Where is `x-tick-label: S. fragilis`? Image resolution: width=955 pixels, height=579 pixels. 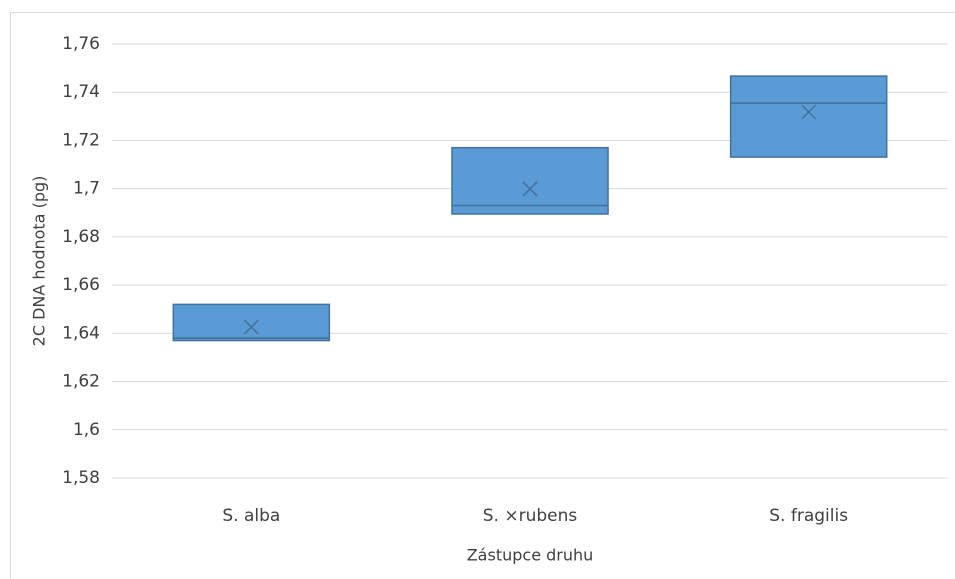
x-tick-label: S. fragilis is located at coordinates (808, 516).